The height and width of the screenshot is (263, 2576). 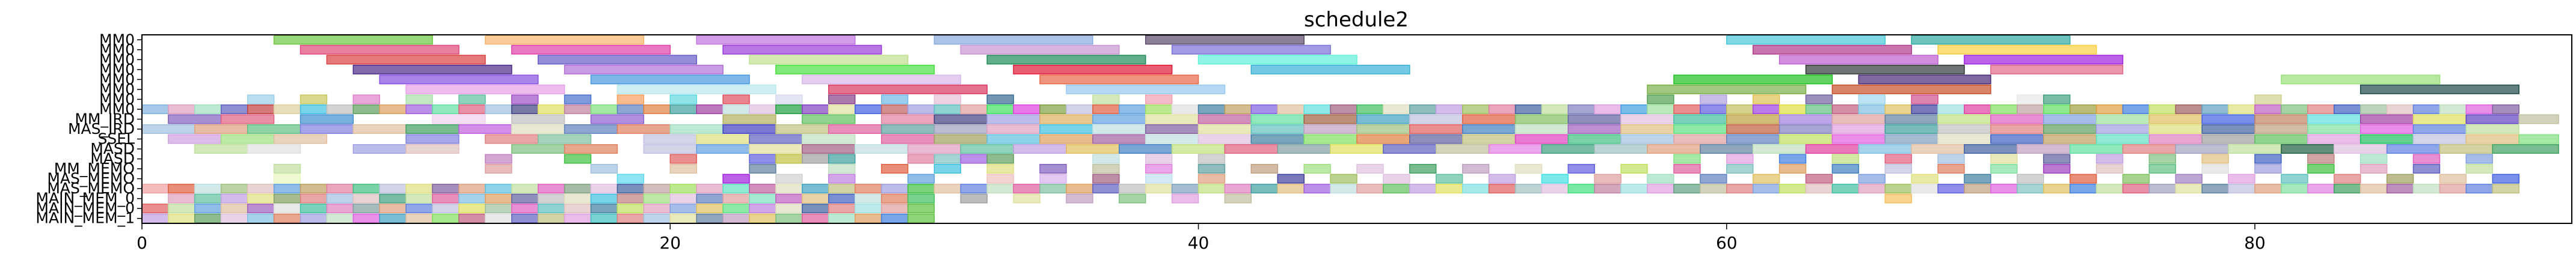 I want to click on y-tick-label: MM_IRD, so click(x=105, y=118).